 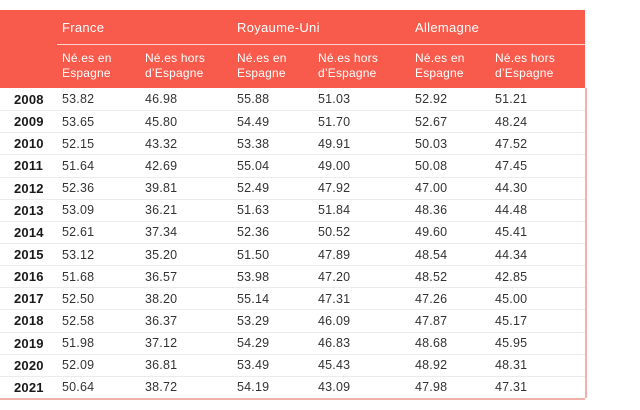 I want to click on value-cell-france-en: 53.09, so click(x=78, y=210).